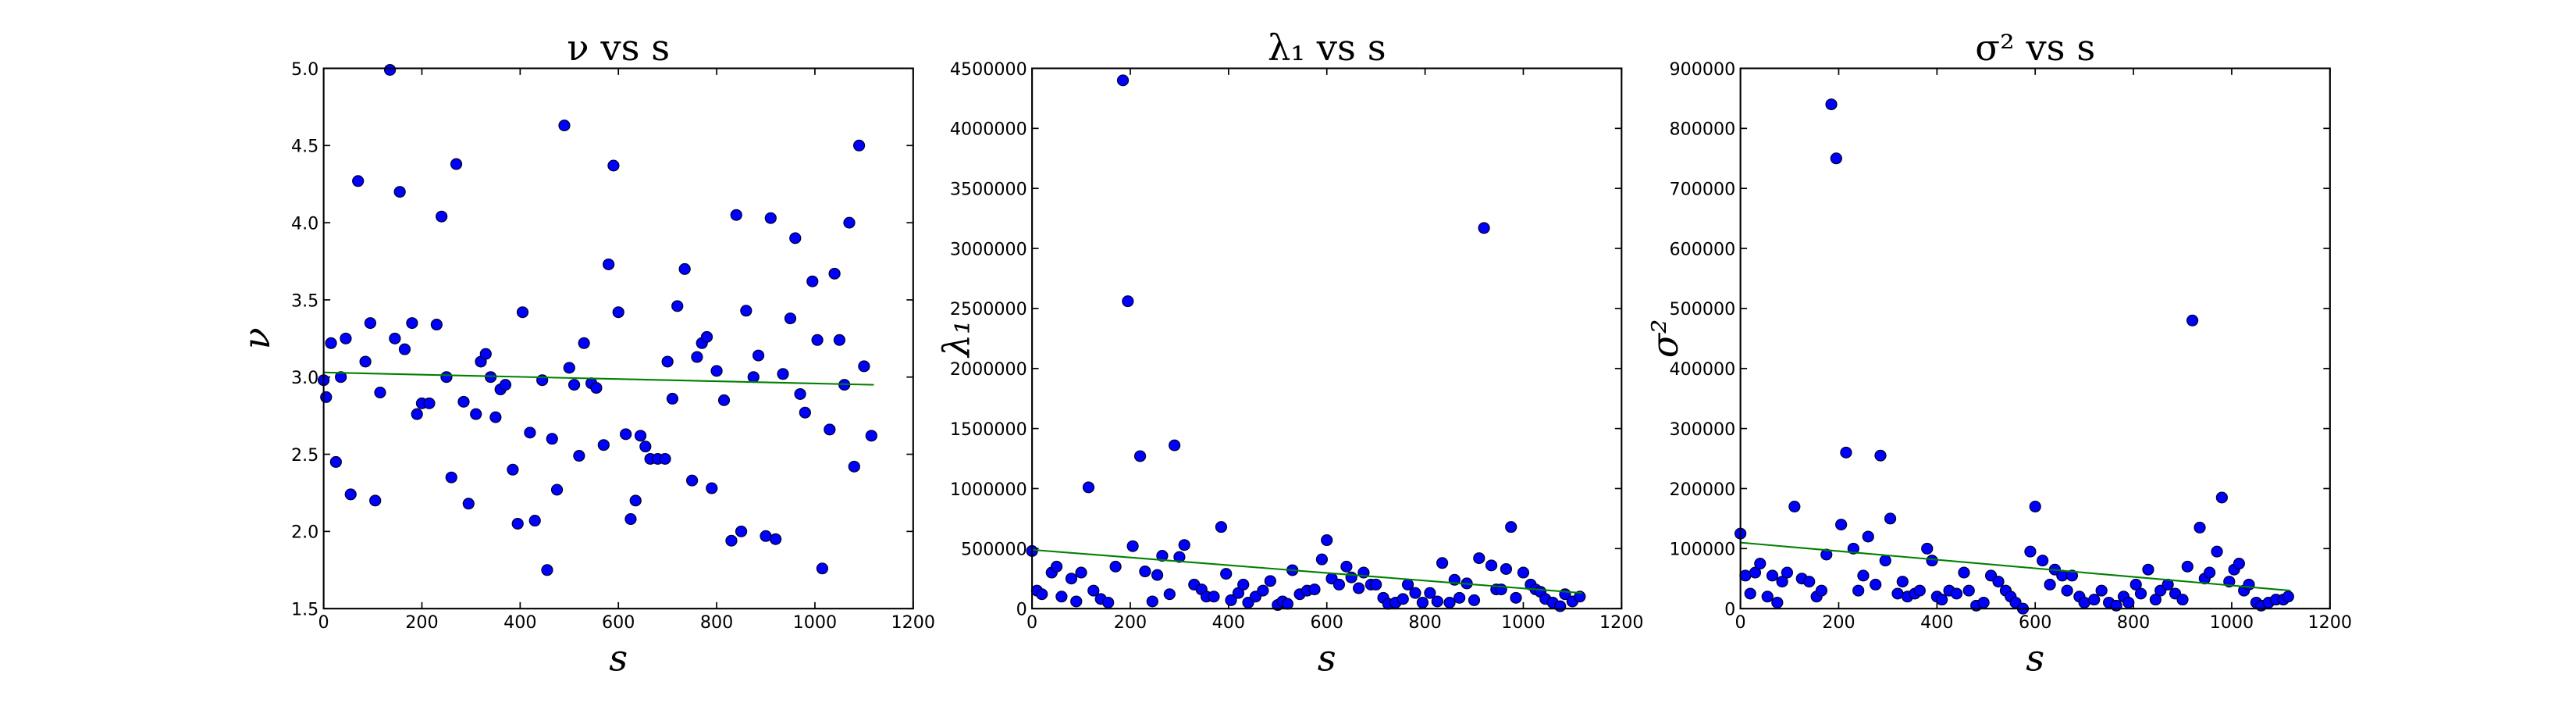 The image size is (2576, 703). I want to click on y-tick-label: 700000, so click(1703, 190).